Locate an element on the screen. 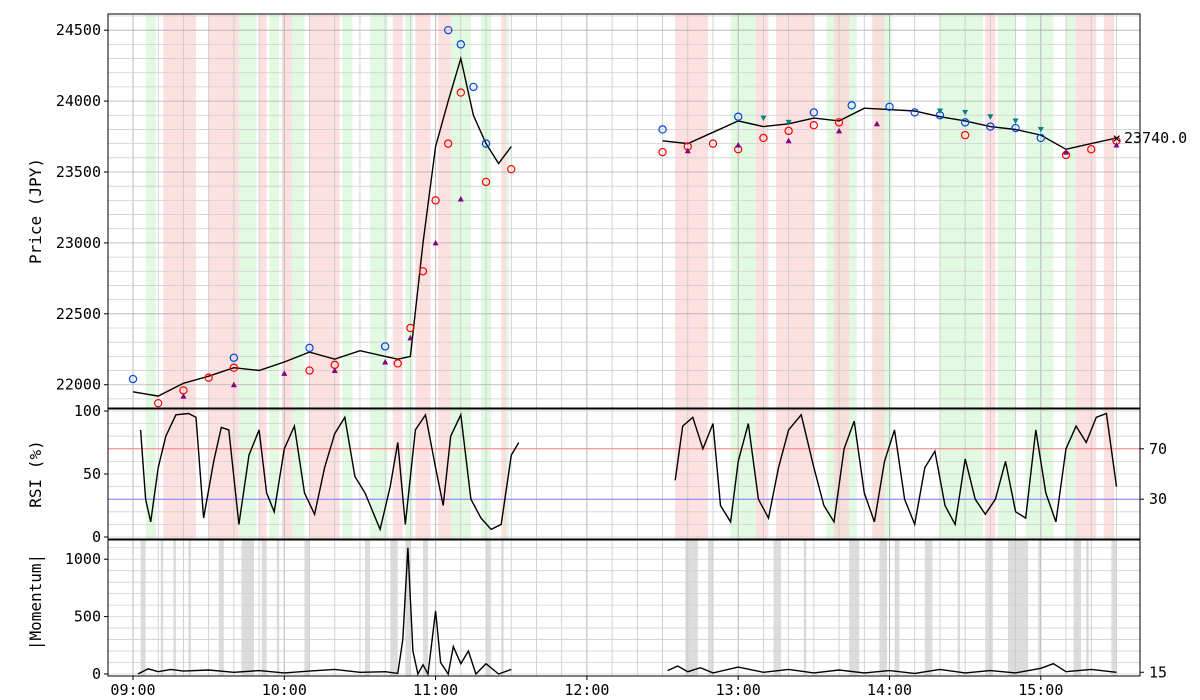  xtick-label: 14:00 is located at coordinates (889, 690).